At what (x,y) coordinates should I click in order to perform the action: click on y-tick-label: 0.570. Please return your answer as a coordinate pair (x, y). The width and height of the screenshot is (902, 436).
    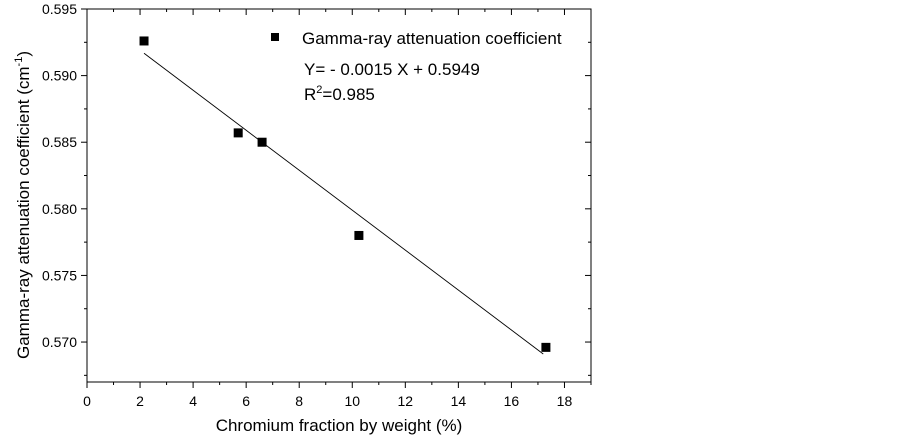
    Looking at the image, I should click on (59, 342).